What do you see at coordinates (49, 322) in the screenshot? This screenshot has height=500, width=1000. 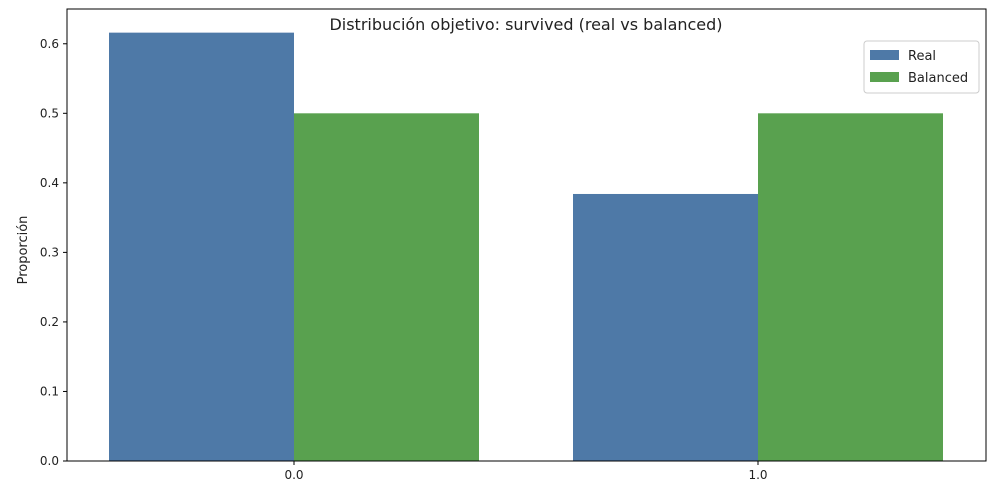 I see `y-tick-label: 0.2` at bounding box center [49, 322].